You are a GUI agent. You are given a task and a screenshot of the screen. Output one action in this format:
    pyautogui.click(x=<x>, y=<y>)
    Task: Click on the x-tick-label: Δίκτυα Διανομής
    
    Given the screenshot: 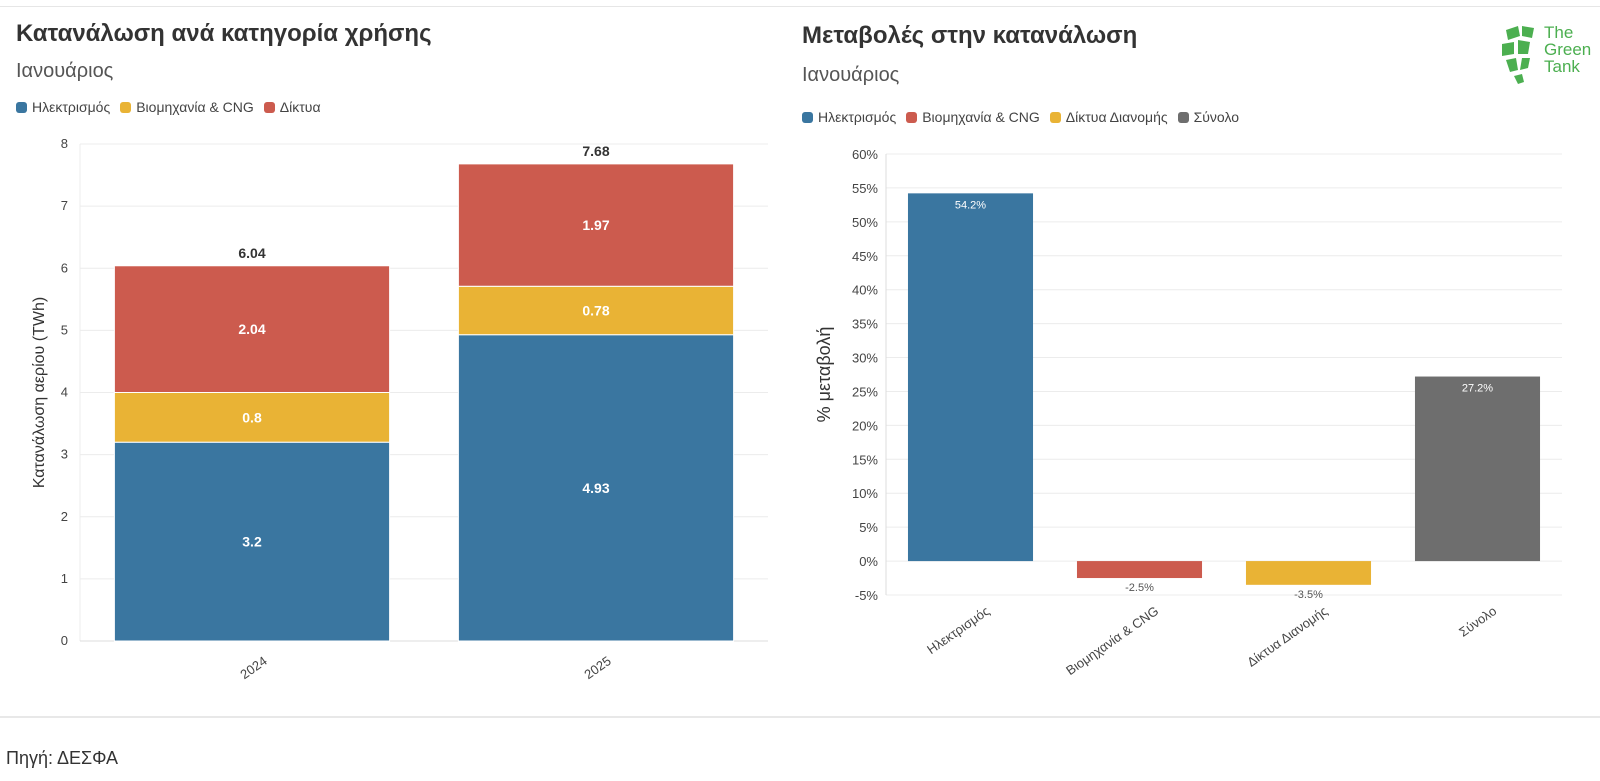 What is the action you would take?
    pyautogui.click(x=1287, y=636)
    